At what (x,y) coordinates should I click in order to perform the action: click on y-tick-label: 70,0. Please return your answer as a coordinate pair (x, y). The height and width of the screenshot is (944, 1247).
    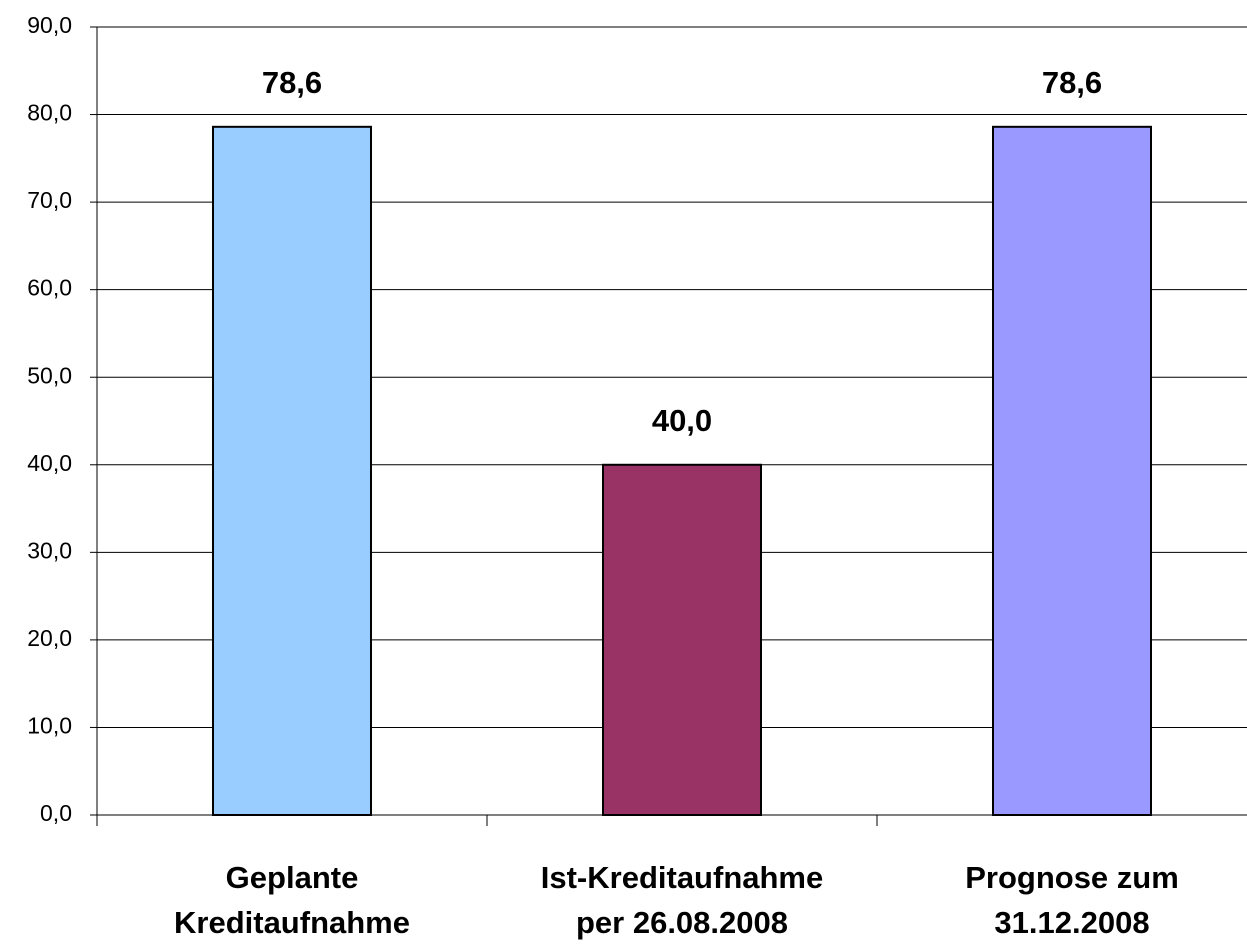
    Looking at the image, I should click on (49, 200).